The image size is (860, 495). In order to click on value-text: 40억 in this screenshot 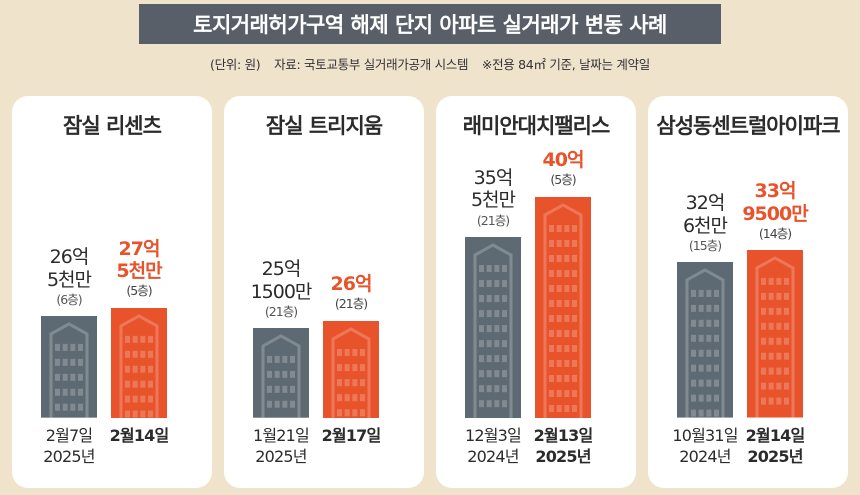, I will do `click(563, 160)`.